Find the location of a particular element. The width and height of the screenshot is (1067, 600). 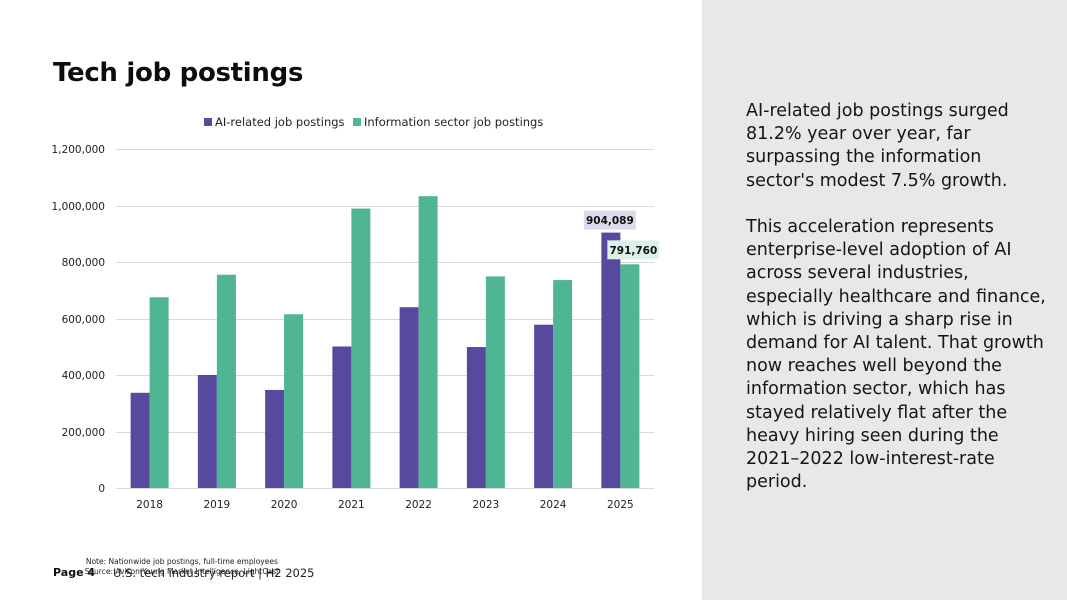

x-tick-label: 2024 is located at coordinates (553, 505).